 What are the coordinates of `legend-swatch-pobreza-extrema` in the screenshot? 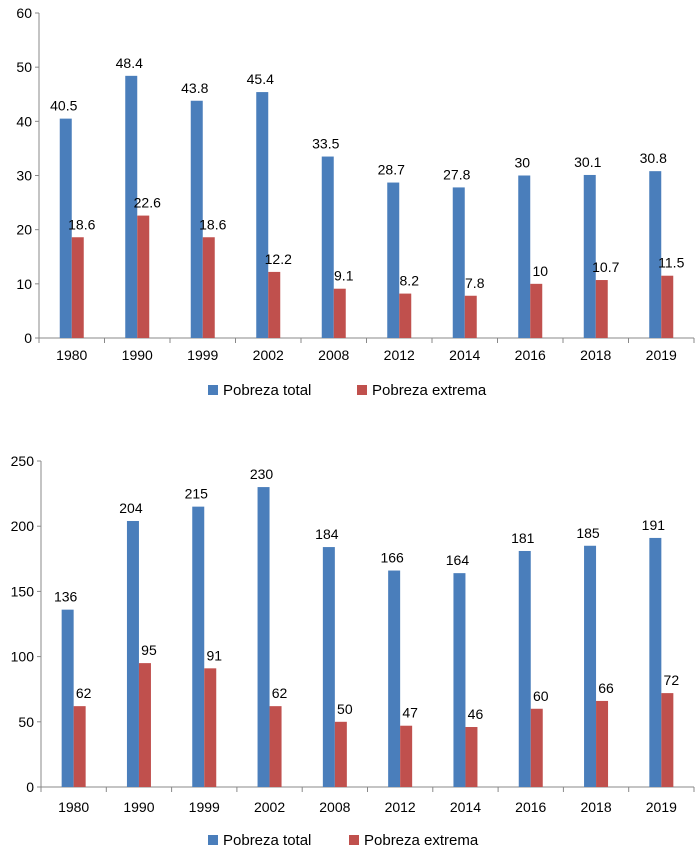 It's located at (354, 840).